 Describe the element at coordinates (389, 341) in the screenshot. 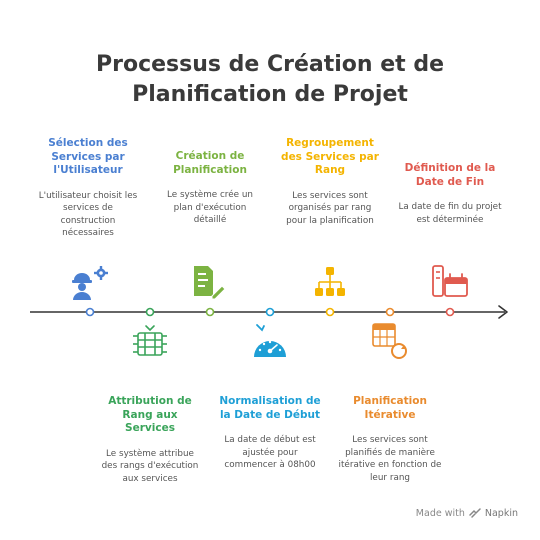

I see `calendar-refresh-icon` at that location.